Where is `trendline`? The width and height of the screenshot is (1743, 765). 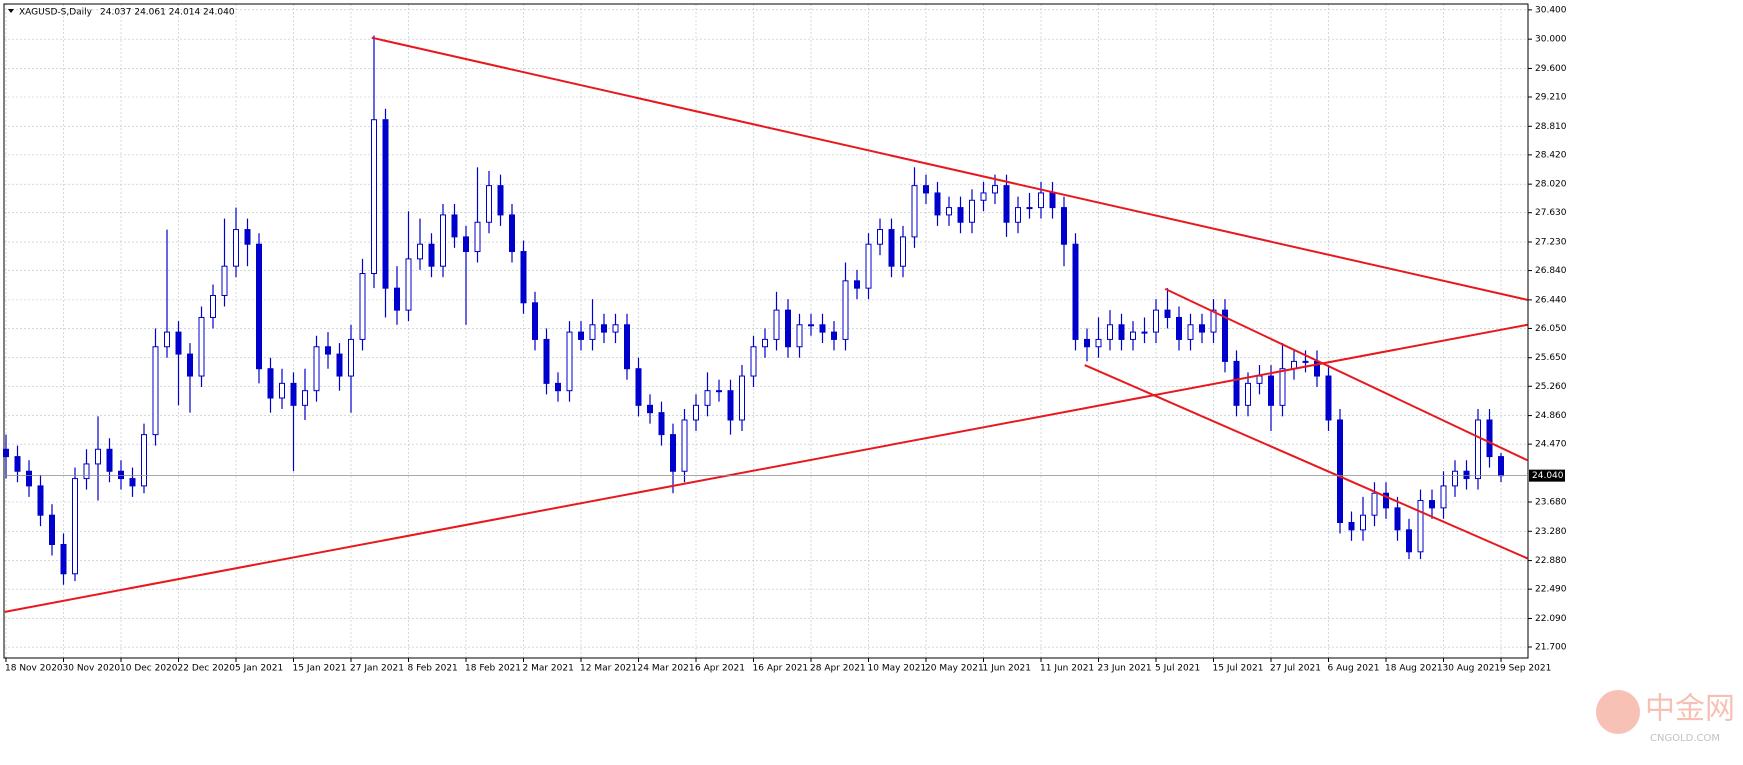
trendline is located at coordinates (1346, 374).